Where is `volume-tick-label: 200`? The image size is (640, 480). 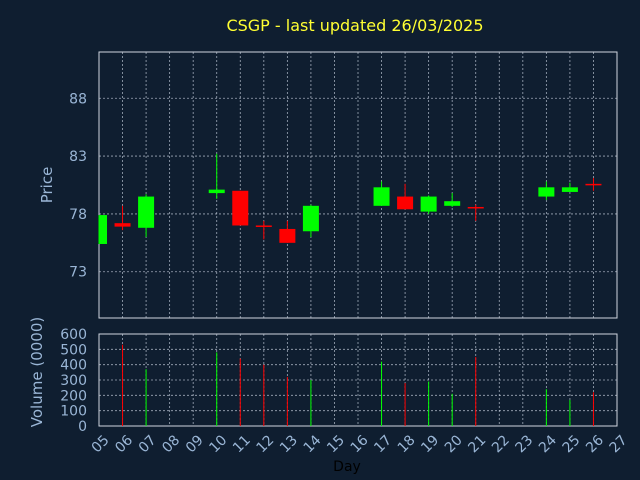
volume-tick-label: 200 is located at coordinates (73, 396).